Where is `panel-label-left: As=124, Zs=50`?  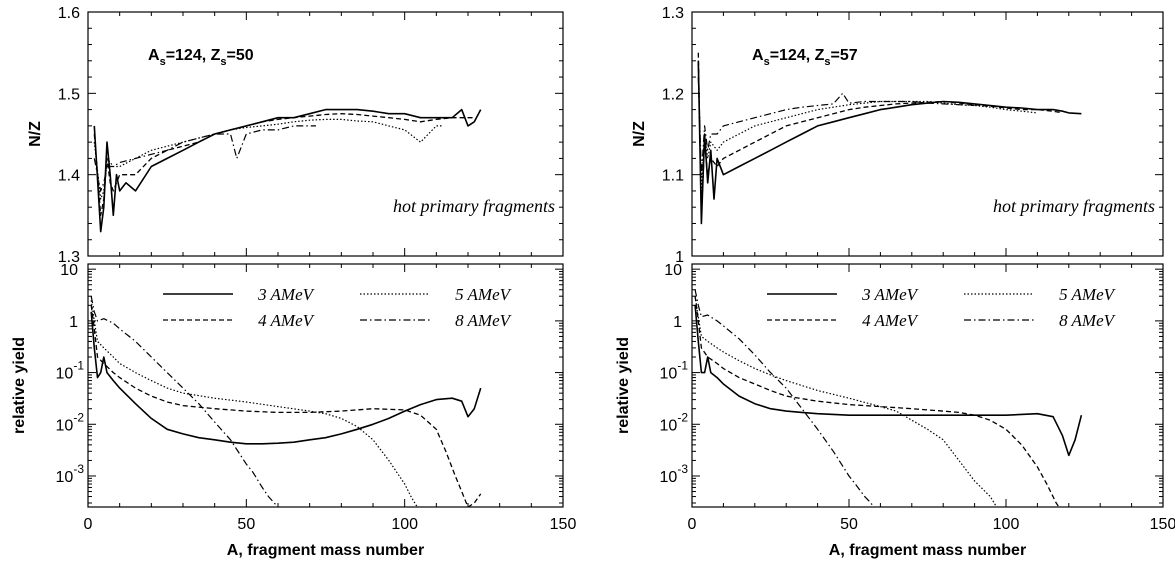 panel-label-left: As=124, Zs=50 is located at coordinates (201, 57).